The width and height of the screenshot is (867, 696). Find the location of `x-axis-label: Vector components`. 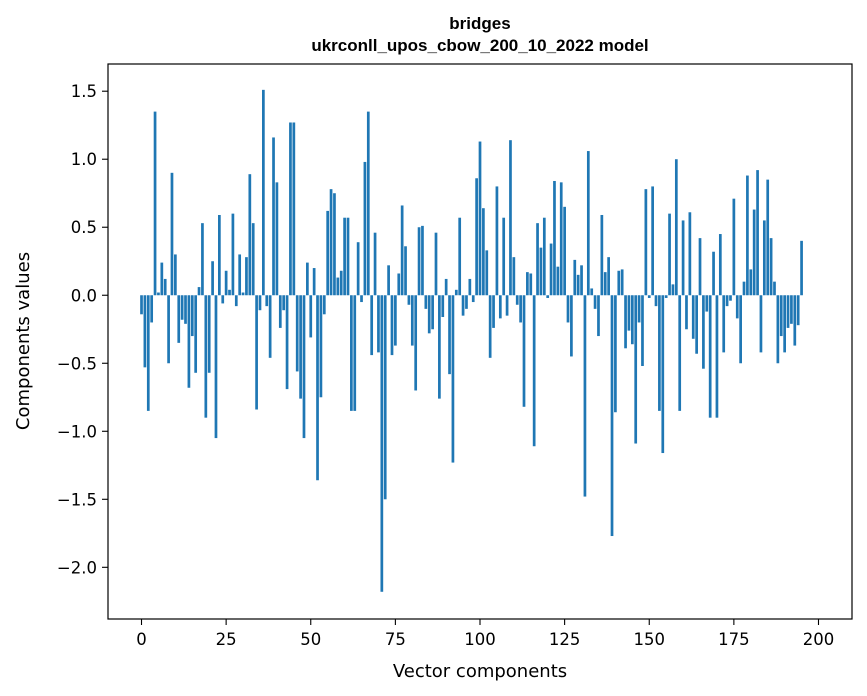

x-axis-label: Vector components is located at coordinates (480, 671).